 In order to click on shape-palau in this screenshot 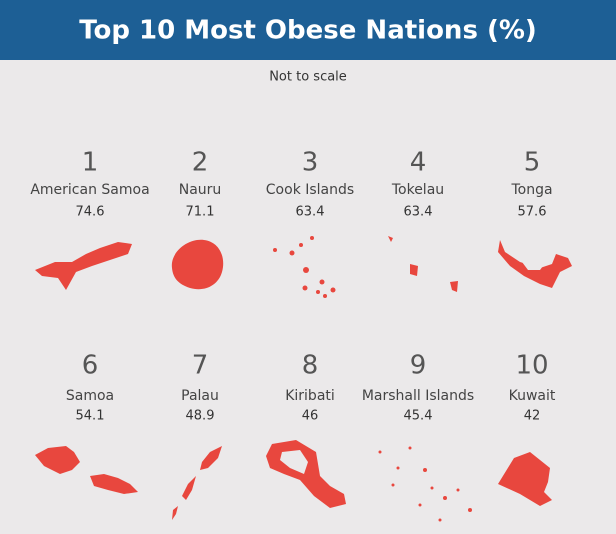, I will do `click(197, 483)`.